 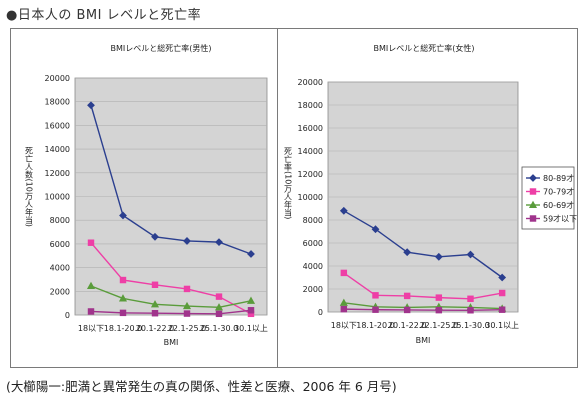 What do you see at coordinates (57, 149) in the screenshot?
I see `y-tick-label: 14000` at bounding box center [57, 149].